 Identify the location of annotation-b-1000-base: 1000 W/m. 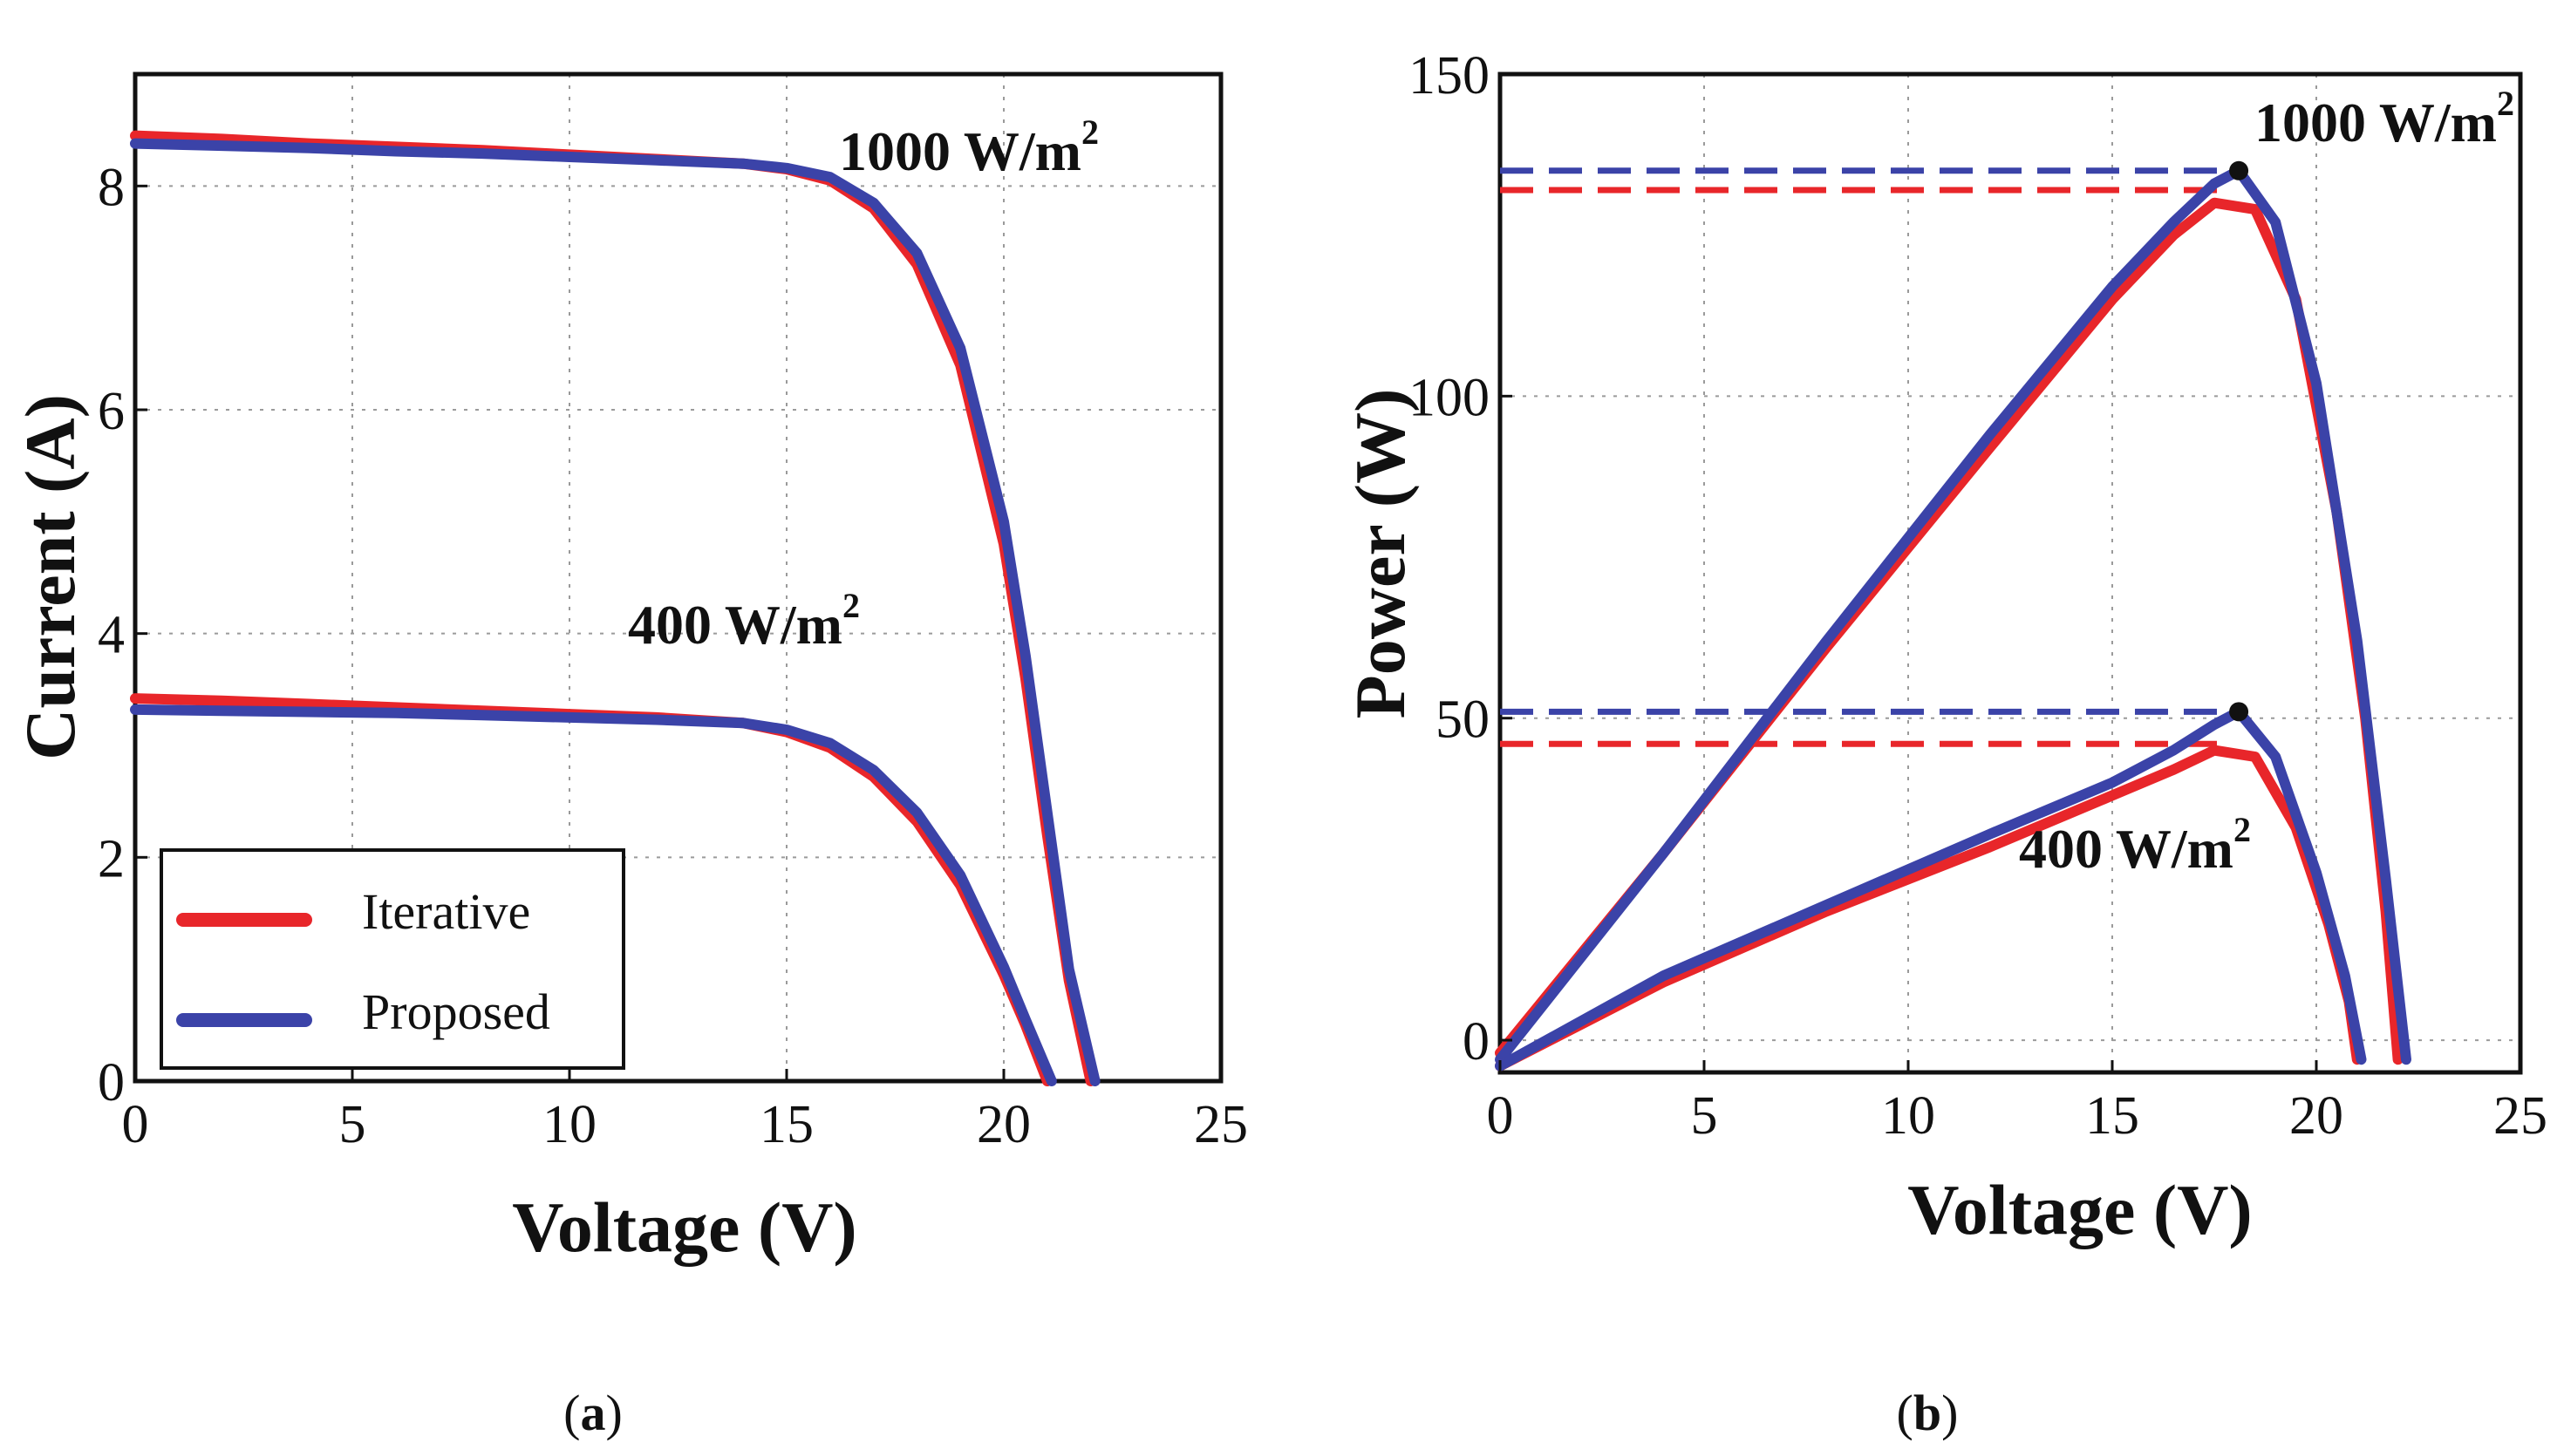
(2375, 122).